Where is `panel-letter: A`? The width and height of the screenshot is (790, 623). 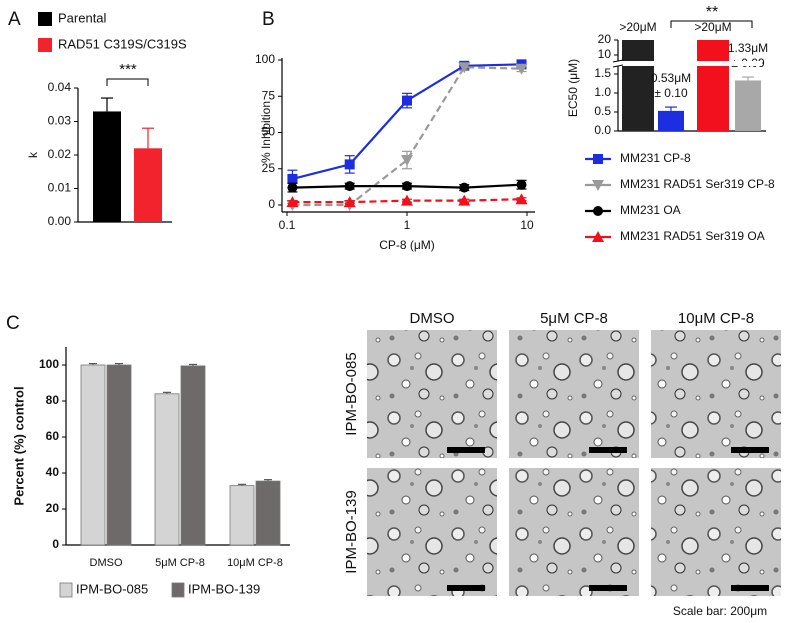
panel-letter: A is located at coordinates (14, 19).